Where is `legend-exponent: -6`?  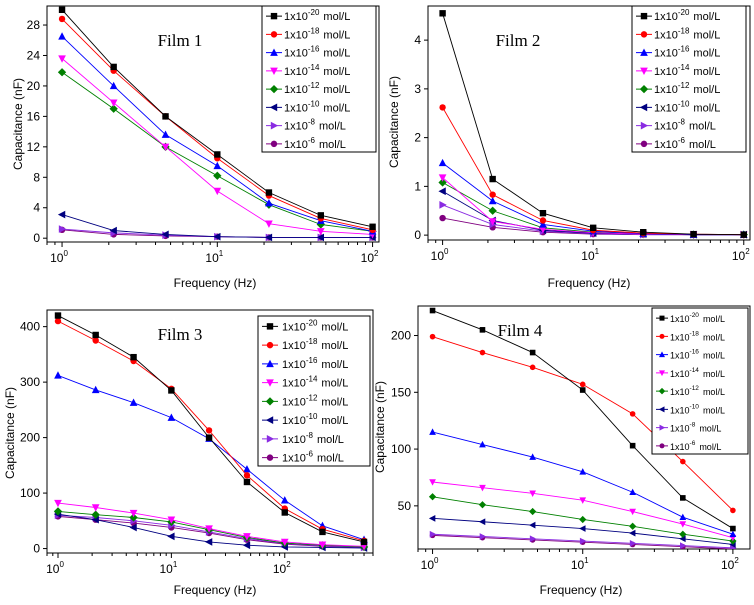
legend-exponent: -6 is located at coordinates (682, 140).